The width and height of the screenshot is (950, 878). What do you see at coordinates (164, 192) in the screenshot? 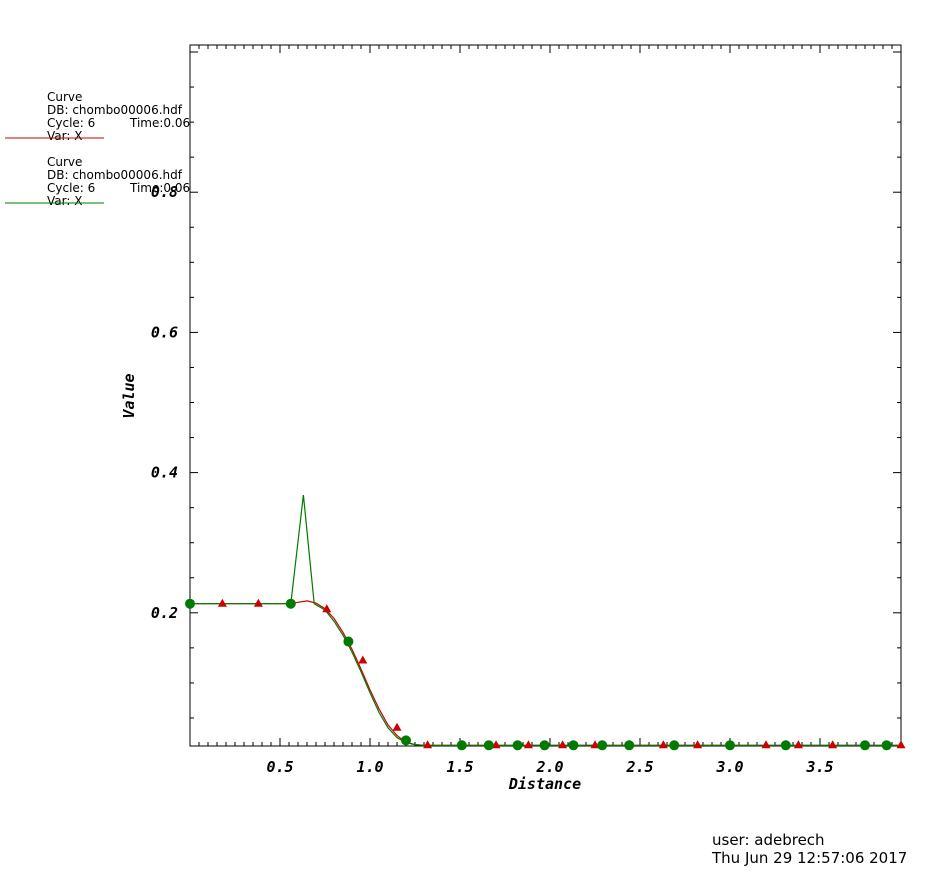
I see `y-tick-label: 0.8` at bounding box center [164, 192].